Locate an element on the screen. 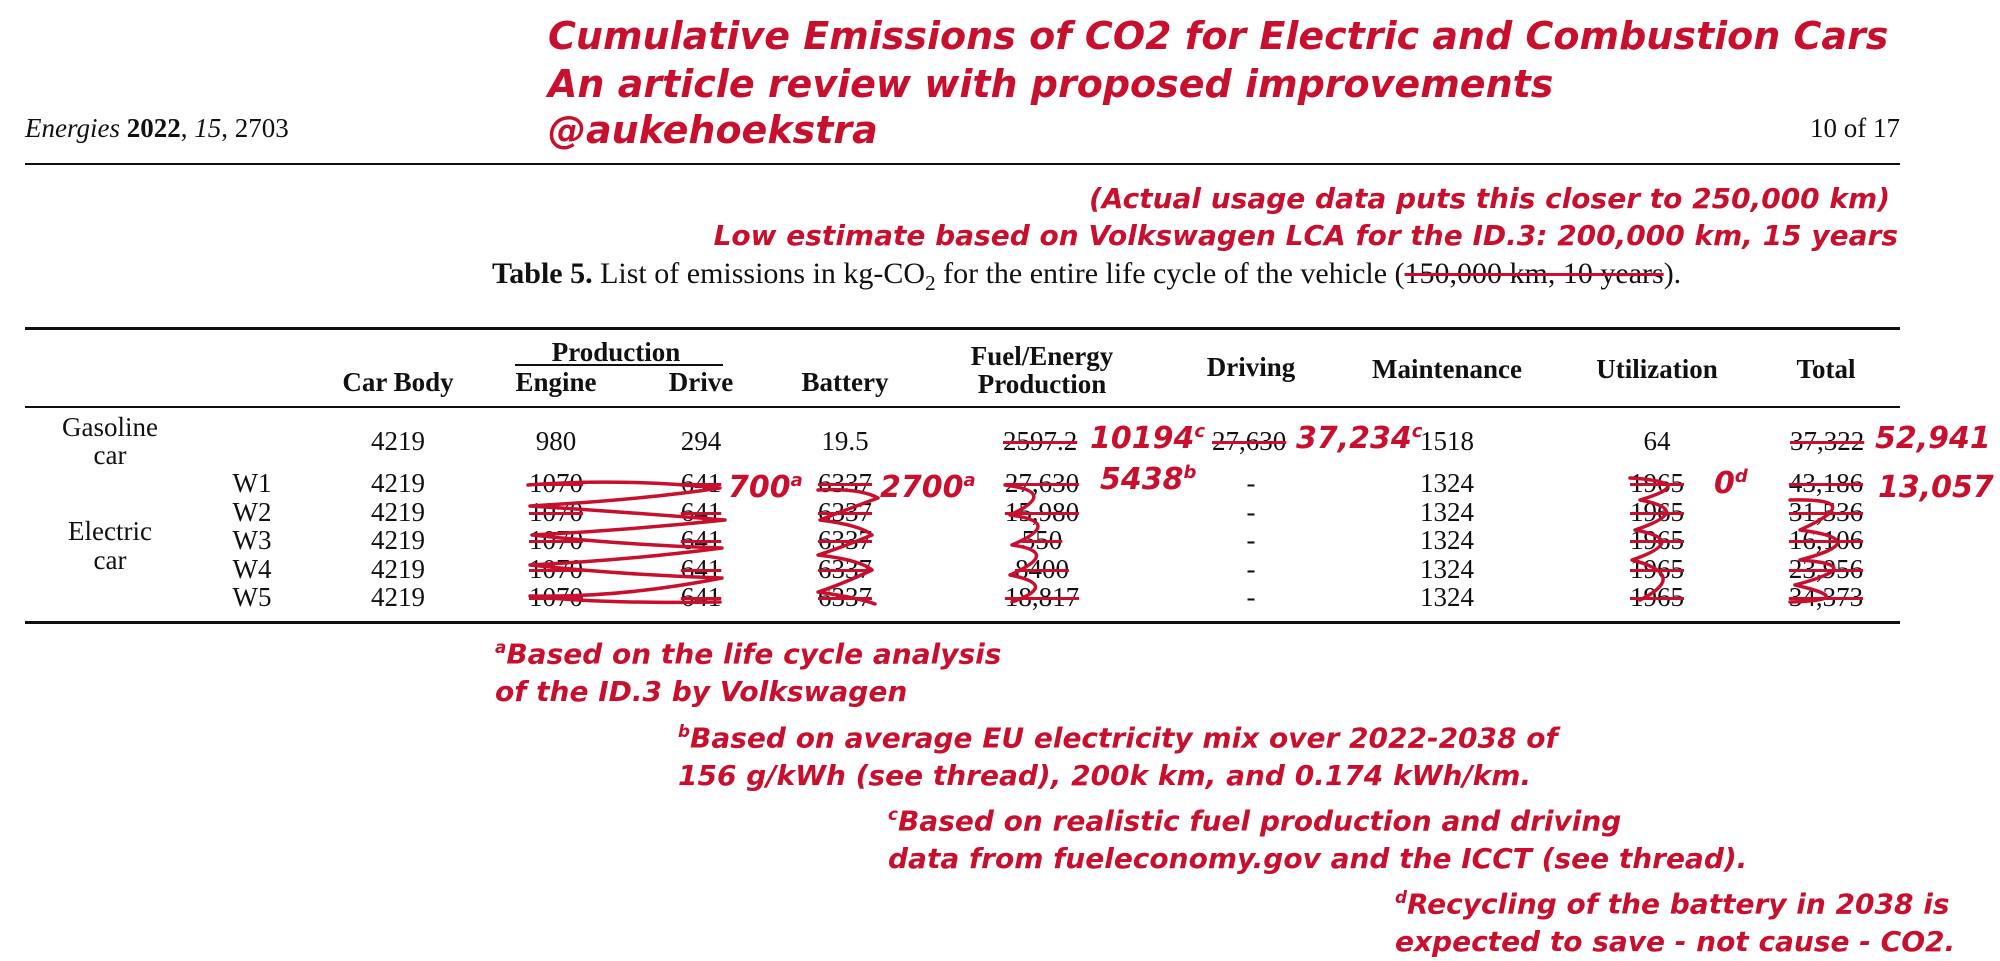 The width and height of the screenshot is (2000, 961). article-number: 2703 is located at coordinates (261, 128).